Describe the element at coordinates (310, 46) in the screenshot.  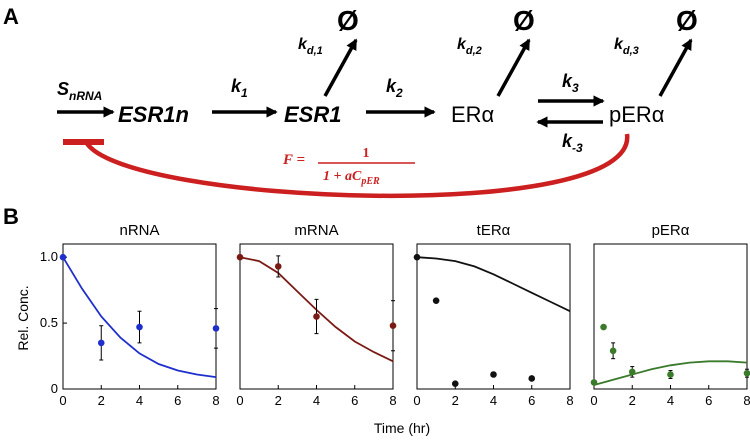
I see `kd1-label: kd,1` at that location.